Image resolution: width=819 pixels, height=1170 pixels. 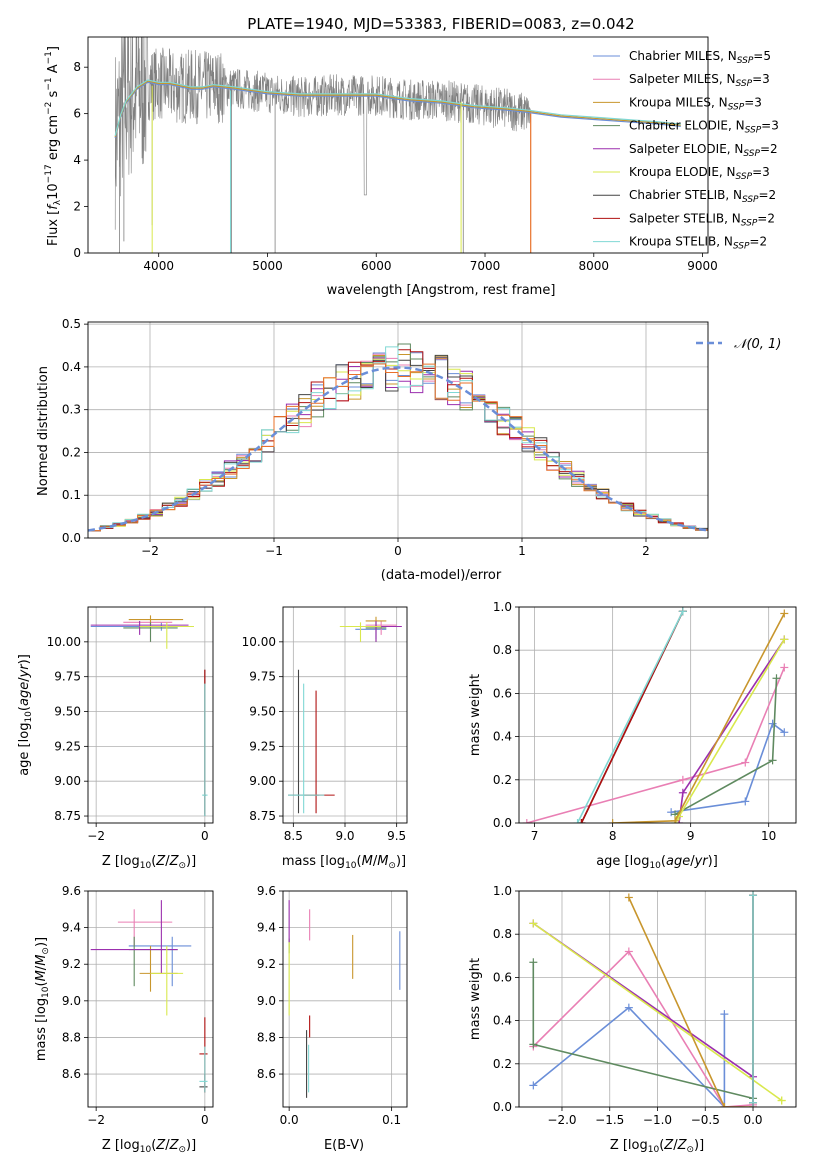 I want to click on y-tick-label: 9.25, so click(x=262, y=746).